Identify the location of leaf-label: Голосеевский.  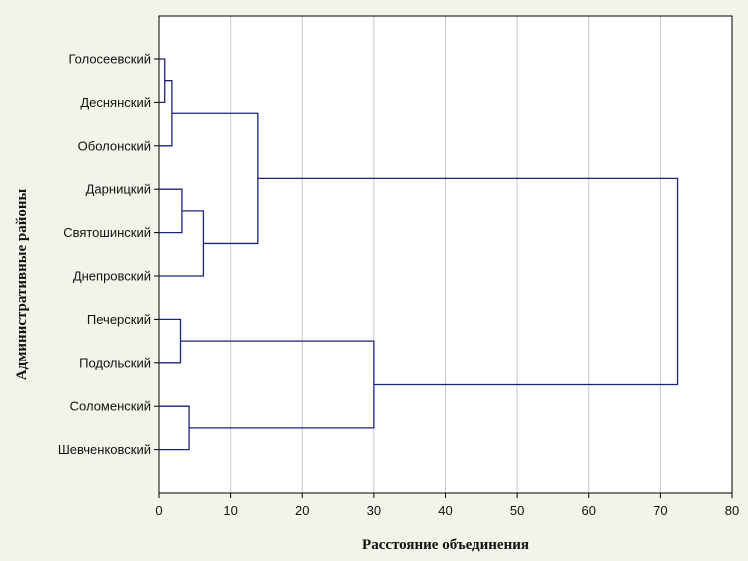
(109, 59).